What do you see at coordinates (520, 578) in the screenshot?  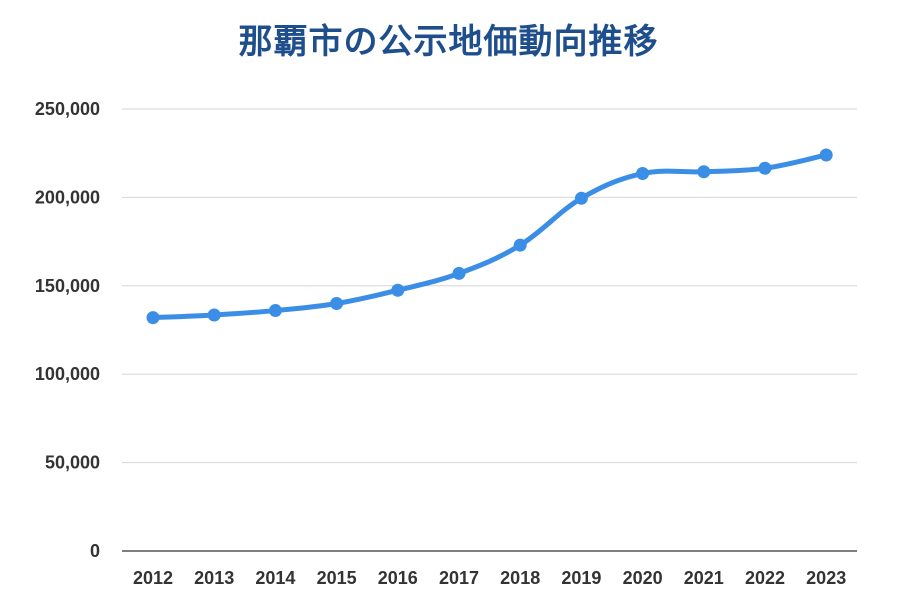 I see `x-tick-label: 2018` at bounding box center [520, 578].